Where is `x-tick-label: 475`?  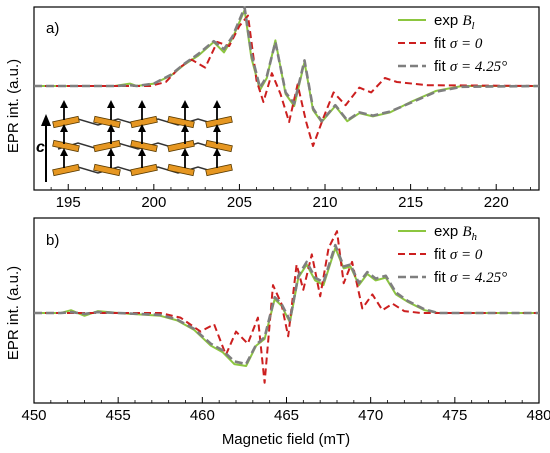 x-tick-label: 475 is located at coordinates (454, 415).